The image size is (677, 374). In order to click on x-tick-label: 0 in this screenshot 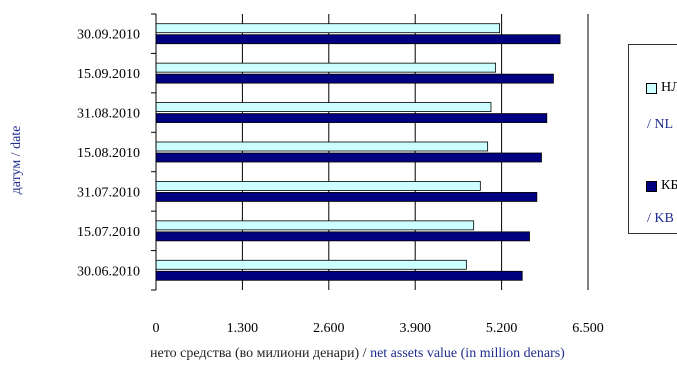, I will do `click(156, 328)`.